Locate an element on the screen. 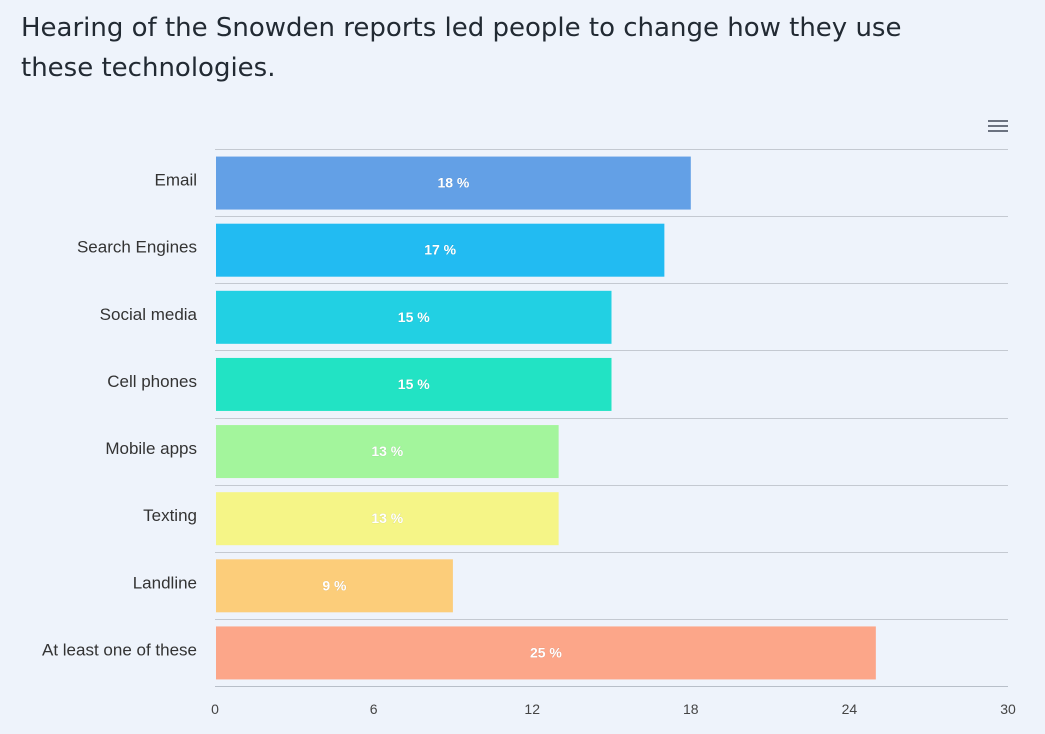 The height and width of the screenshot is (734, 1045). category-label: Email is located at coordinates (175, 180).